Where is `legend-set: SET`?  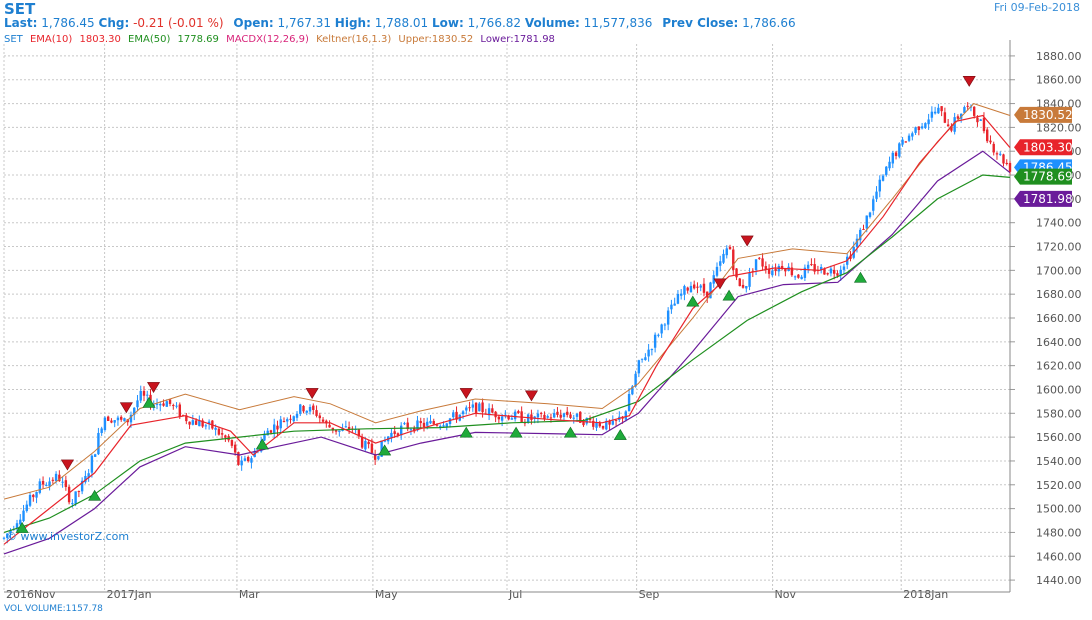
legend-set: SET is located at coordinates (13, 39).